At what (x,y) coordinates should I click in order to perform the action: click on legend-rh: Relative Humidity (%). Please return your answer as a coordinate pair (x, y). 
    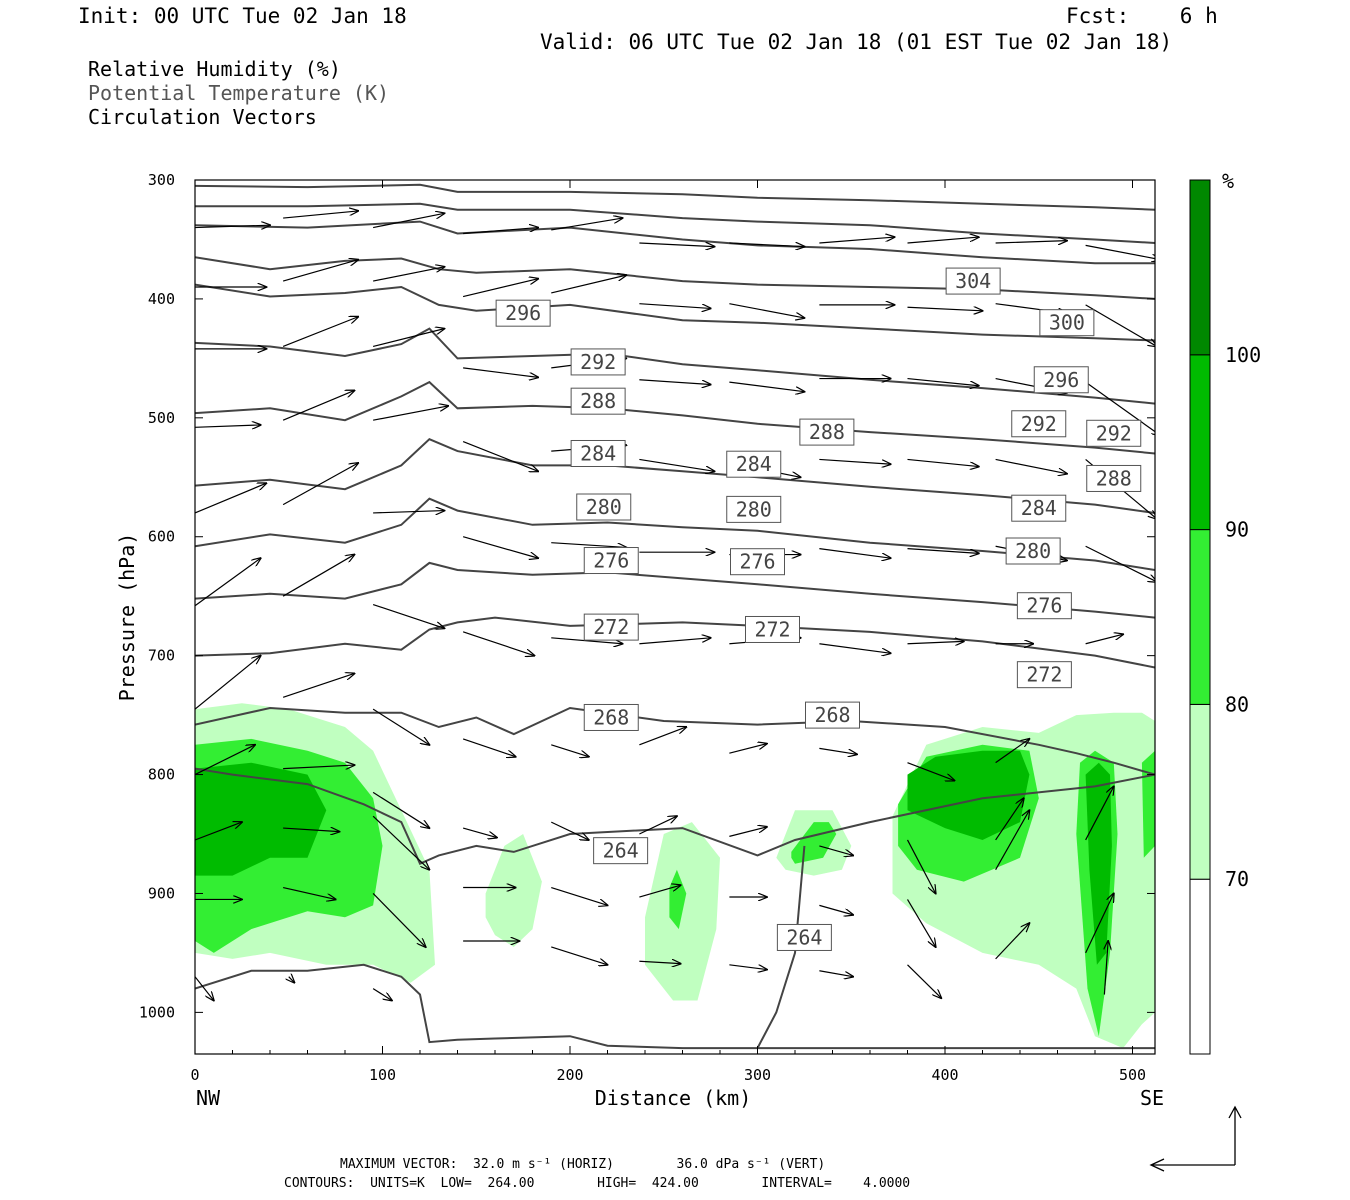
    Looking at the image, I should click on (214, 69).